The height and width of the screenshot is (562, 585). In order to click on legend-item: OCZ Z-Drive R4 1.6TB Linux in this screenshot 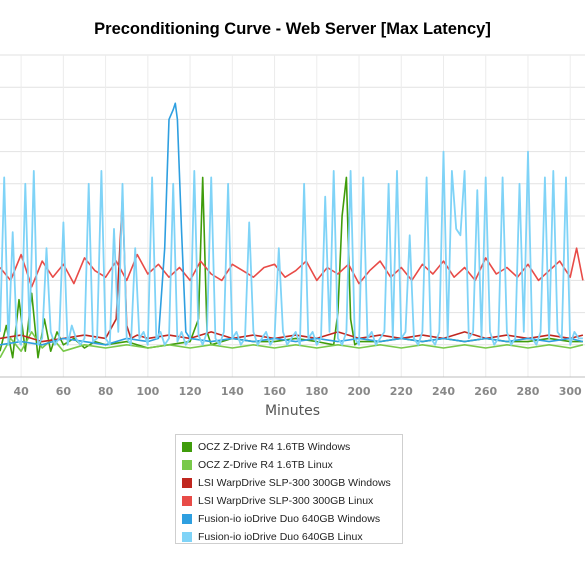, I will do `click(292, 465)`.